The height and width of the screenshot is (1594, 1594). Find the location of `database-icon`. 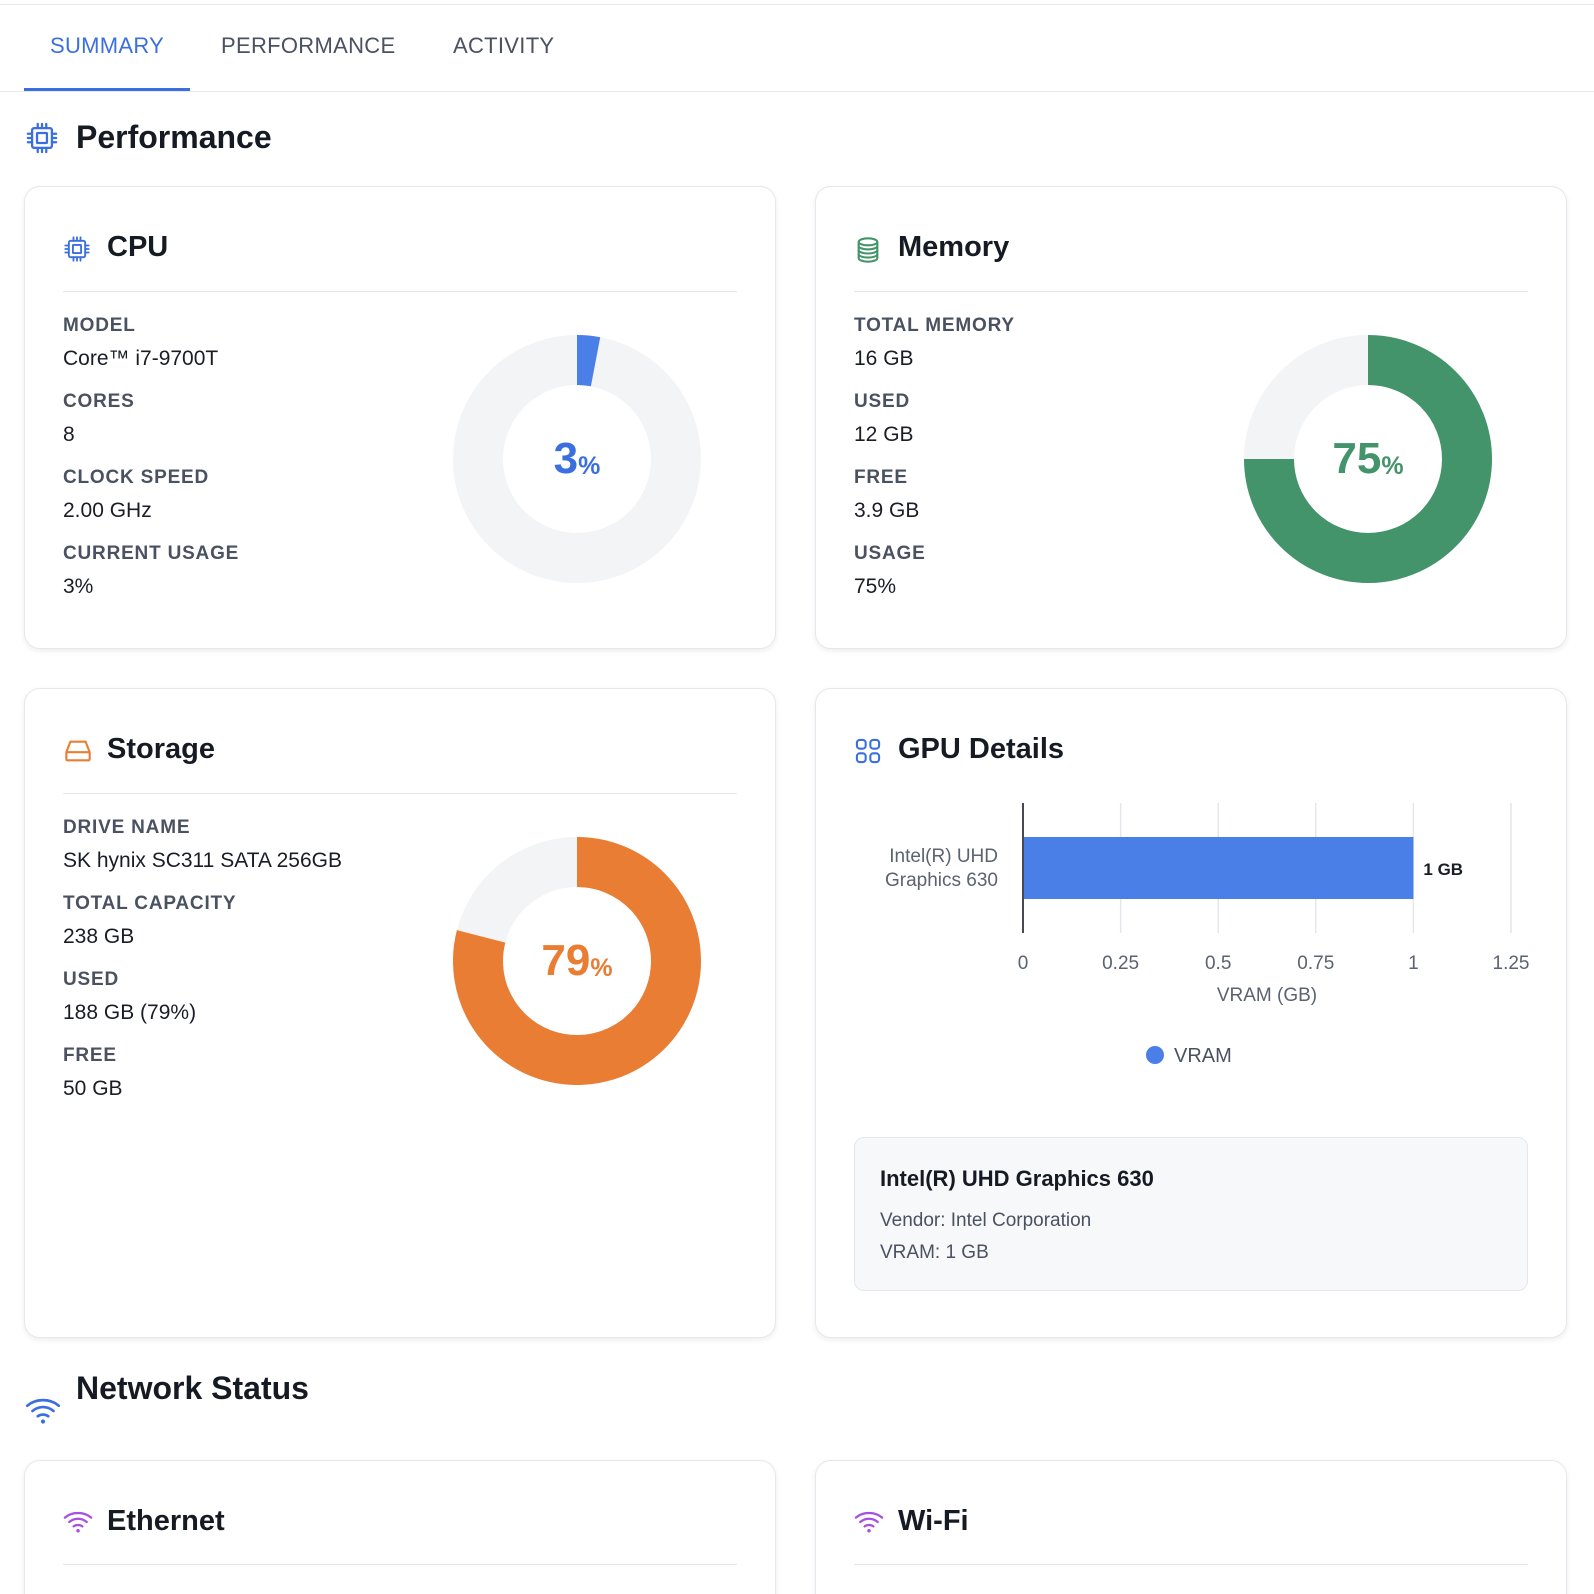

database-icon is located at coordinates (868, 250).